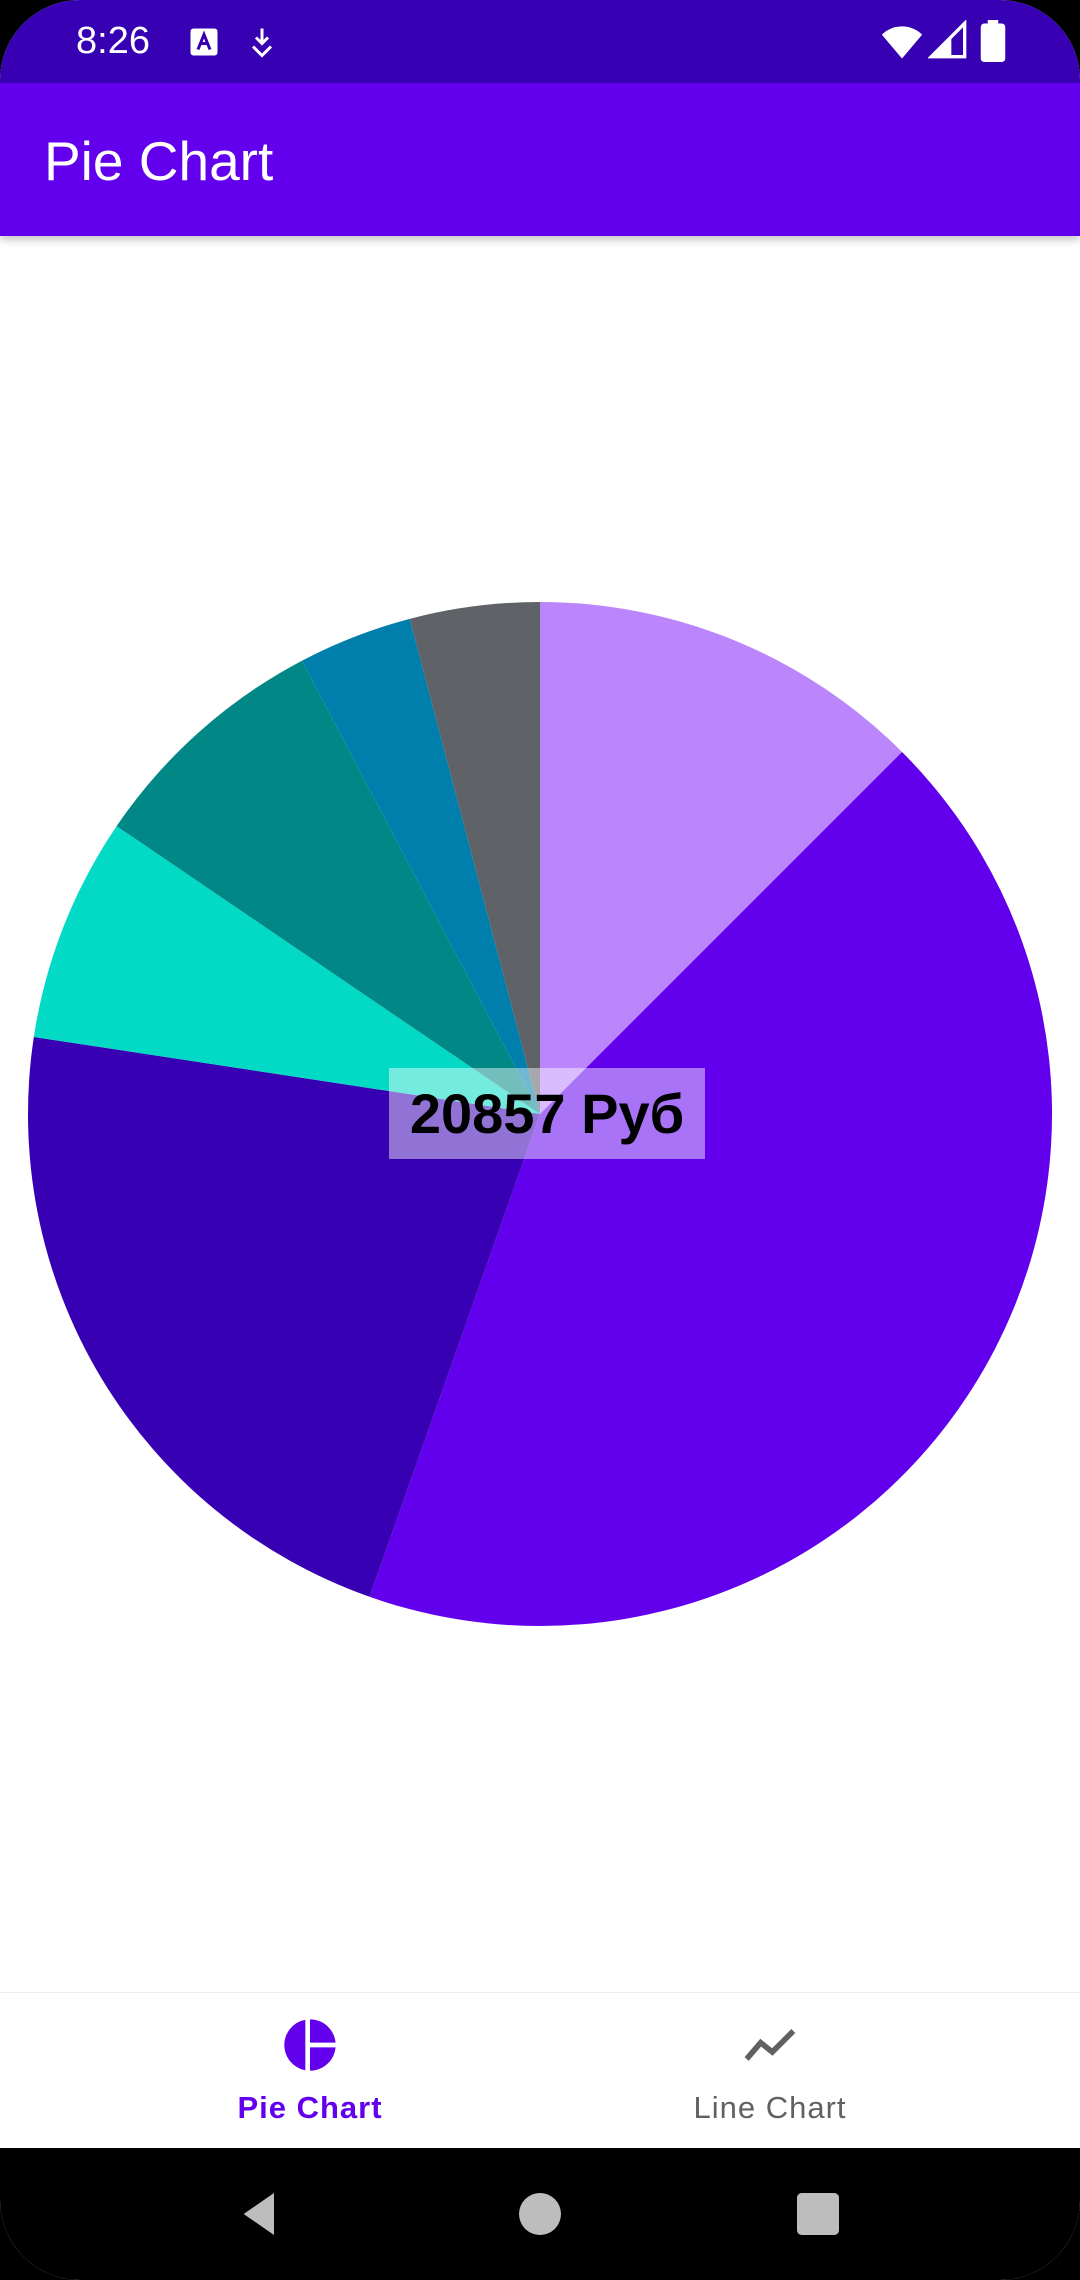  I want to click on status-bar: 8:26, so click(540, 41).